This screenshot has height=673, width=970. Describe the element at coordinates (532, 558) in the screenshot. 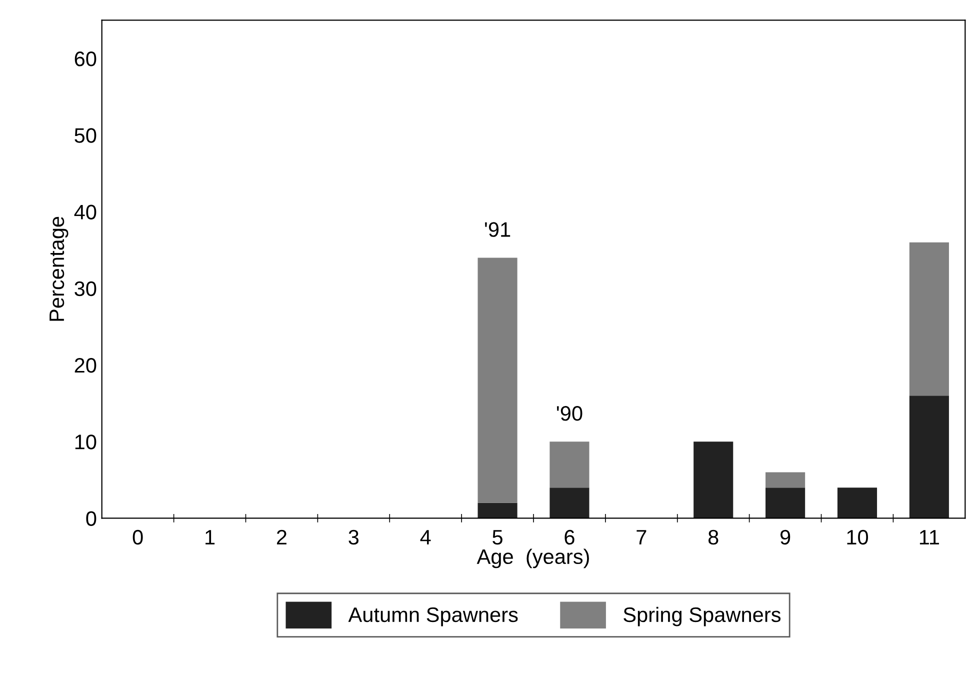

I see `x-axis-title: Age (years)` at that location.